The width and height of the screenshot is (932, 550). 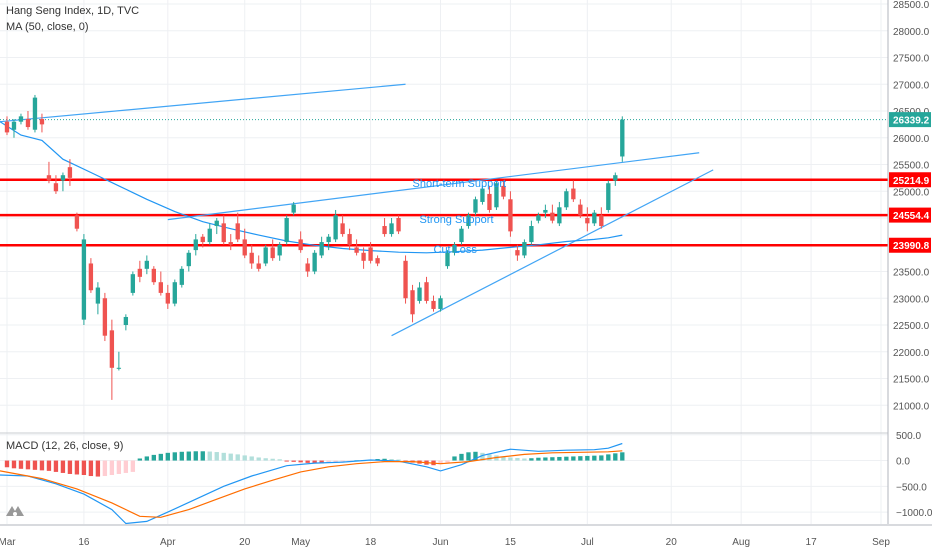 What do you see at coordinates (457, 220) in the screenshot?
I see `annotation-text: Strong Support` at bounding box center [457, 220].